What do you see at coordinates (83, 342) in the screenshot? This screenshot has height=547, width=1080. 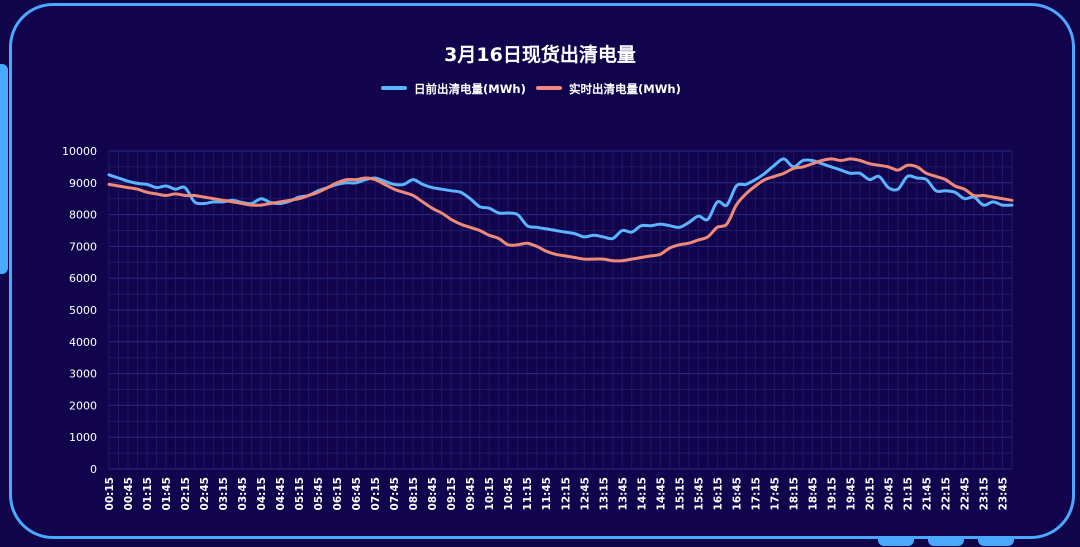 I see `y-tick-label: 4000` at bounding box center [83, 342].